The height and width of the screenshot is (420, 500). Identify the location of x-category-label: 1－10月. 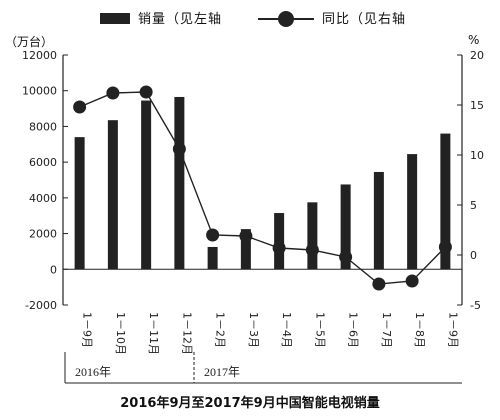
(120, 333).